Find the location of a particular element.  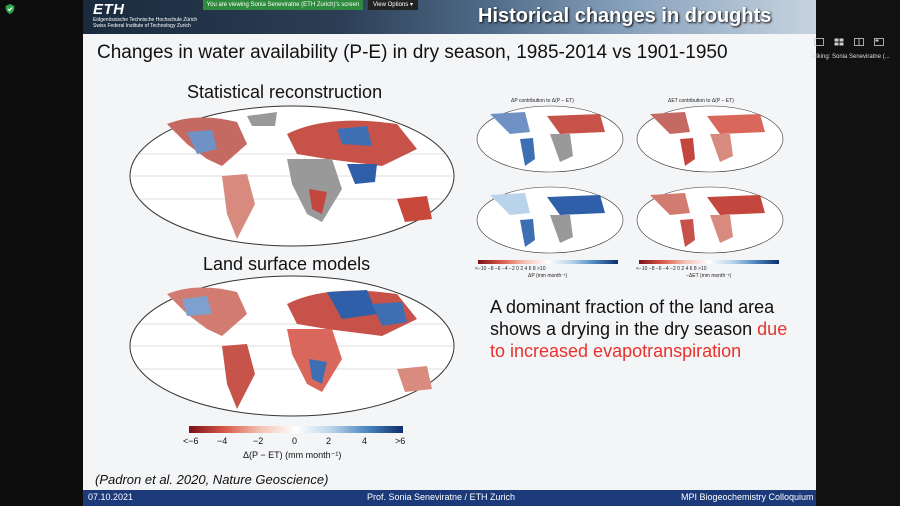

slide-title: Historical changes in droughts is located at coordinates (625, 16).